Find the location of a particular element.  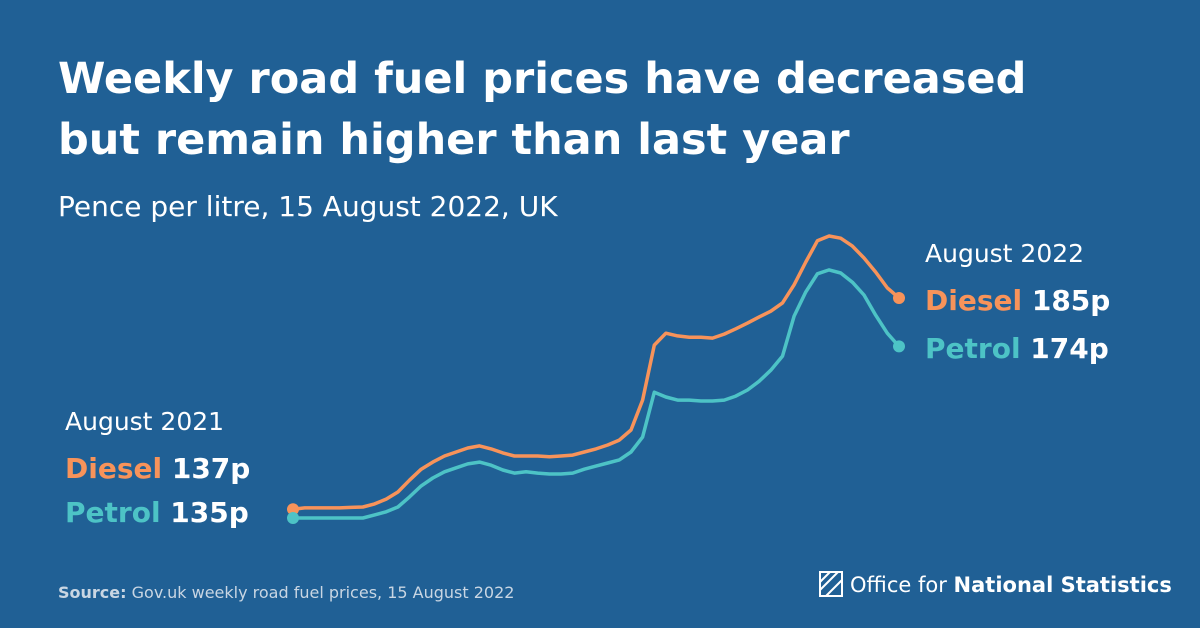

start-label: Petrol 135p is located at coordinates (157, 512).